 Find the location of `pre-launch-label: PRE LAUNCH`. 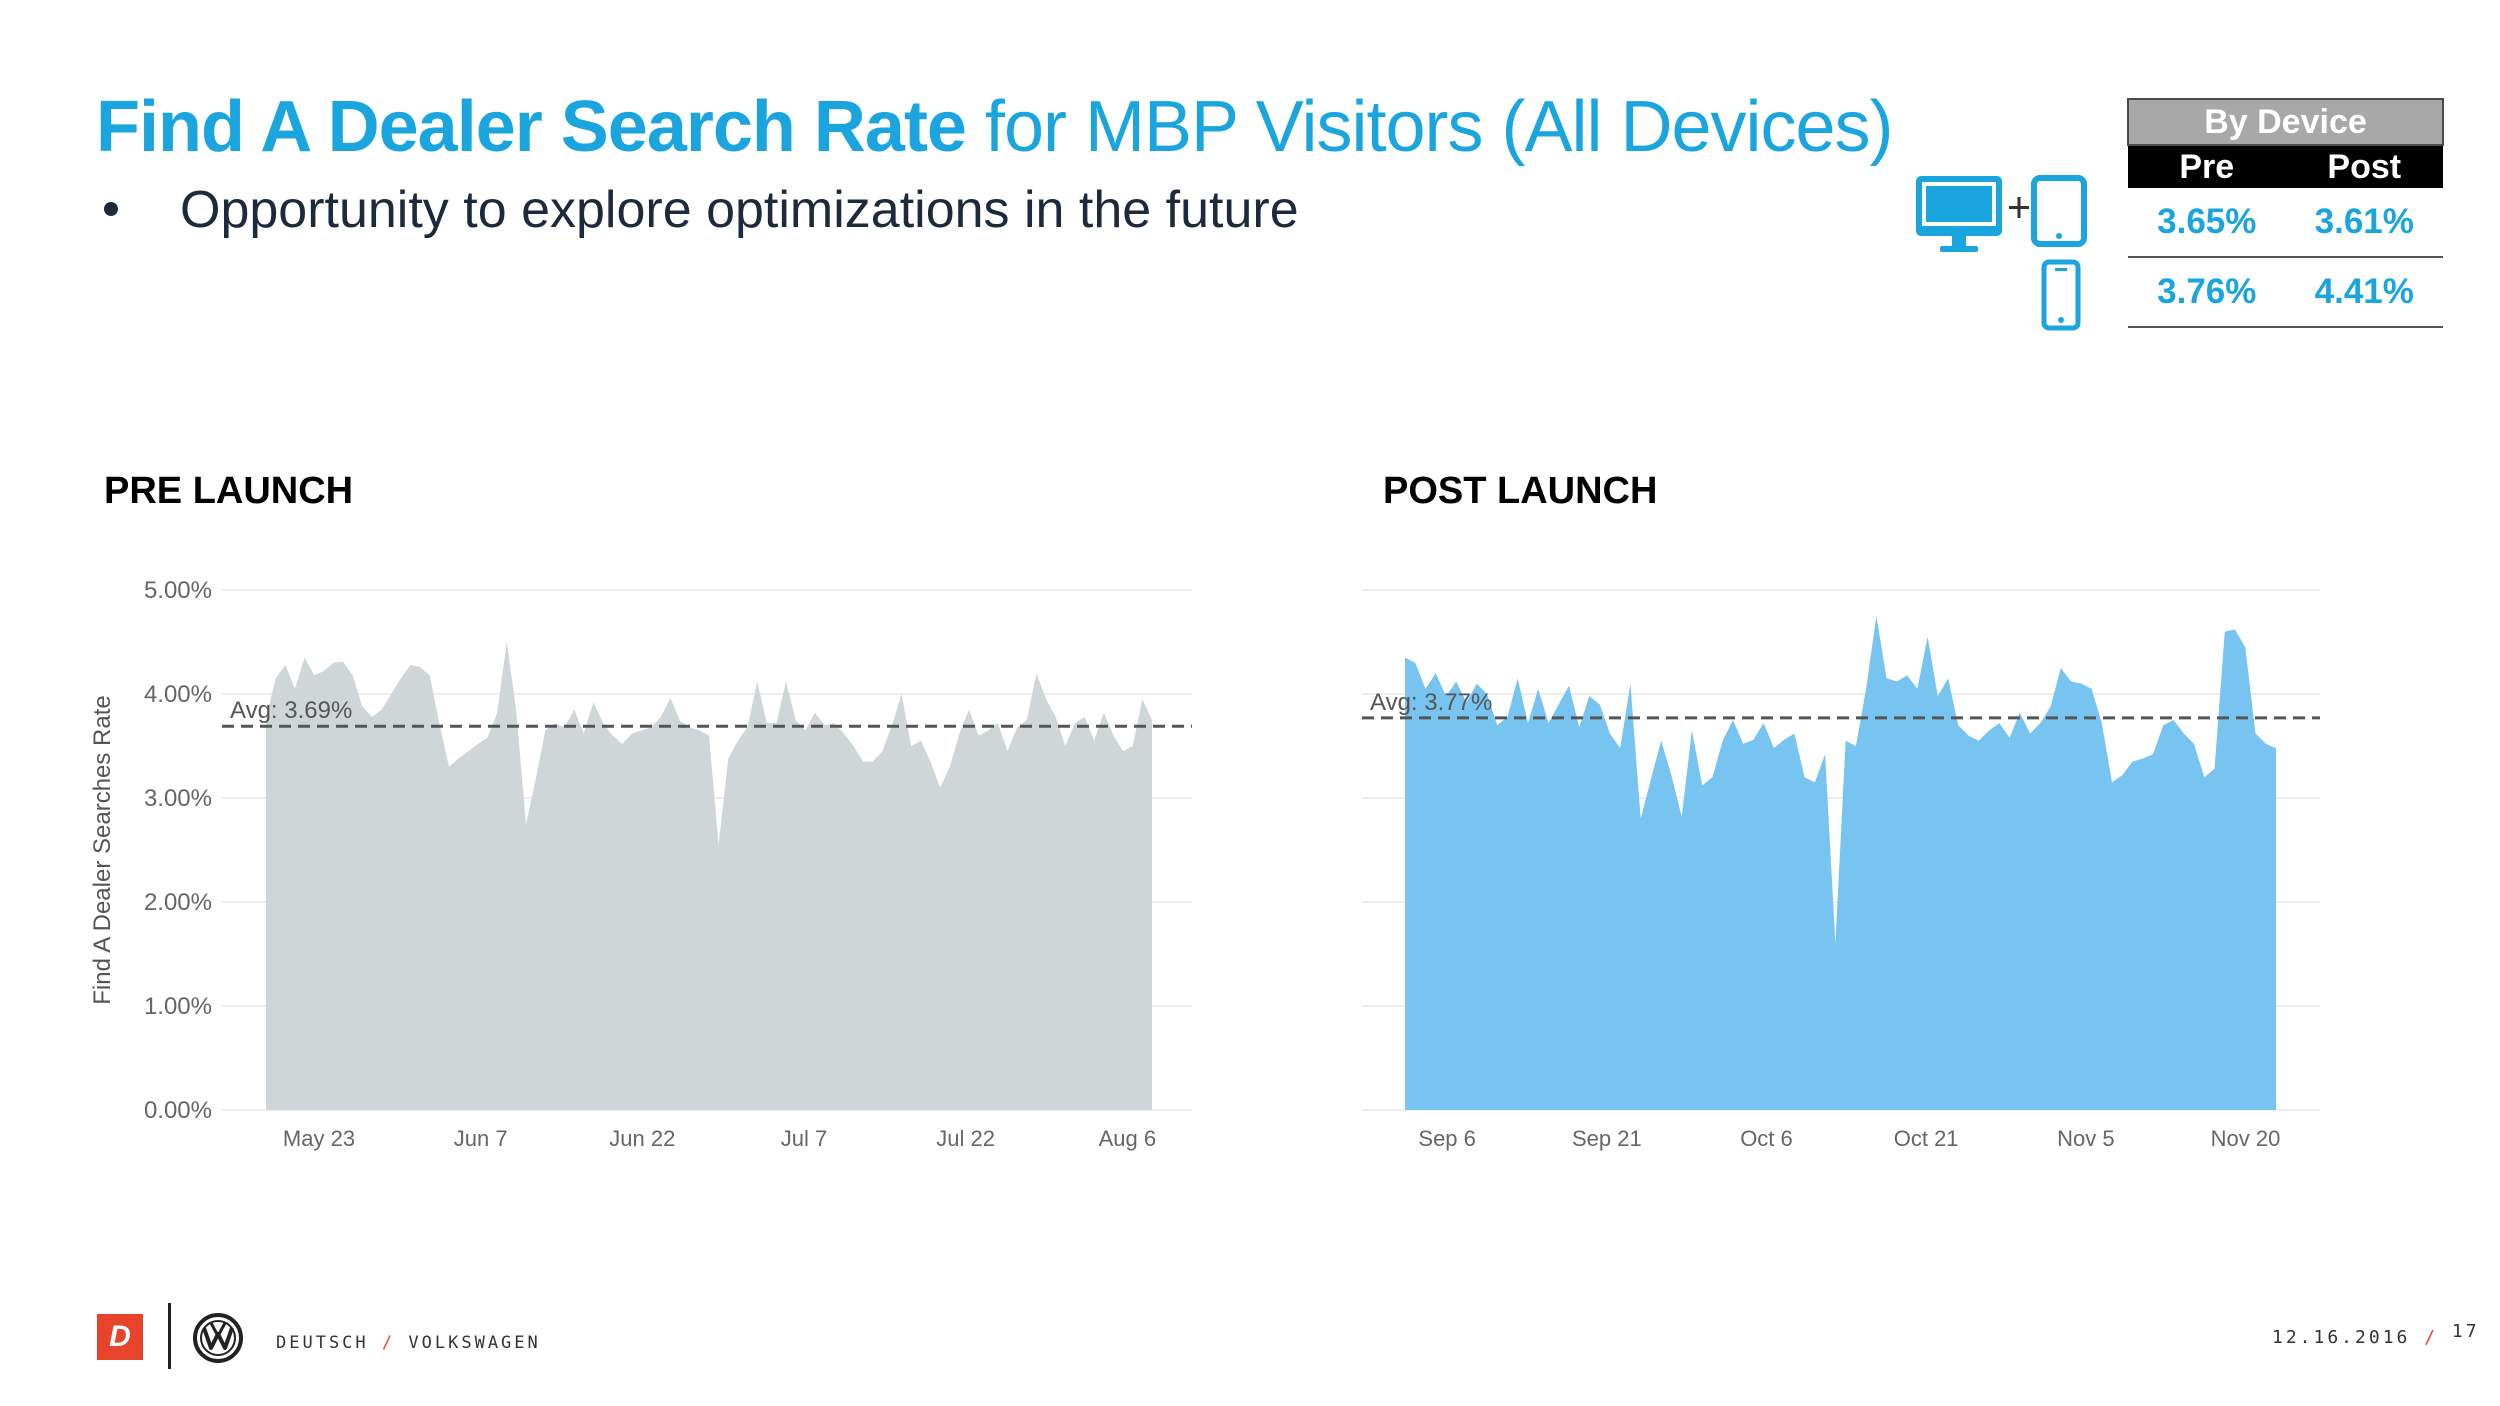

pre-launch-label: PRE LAUNCH is located at coordinates (229, 491).